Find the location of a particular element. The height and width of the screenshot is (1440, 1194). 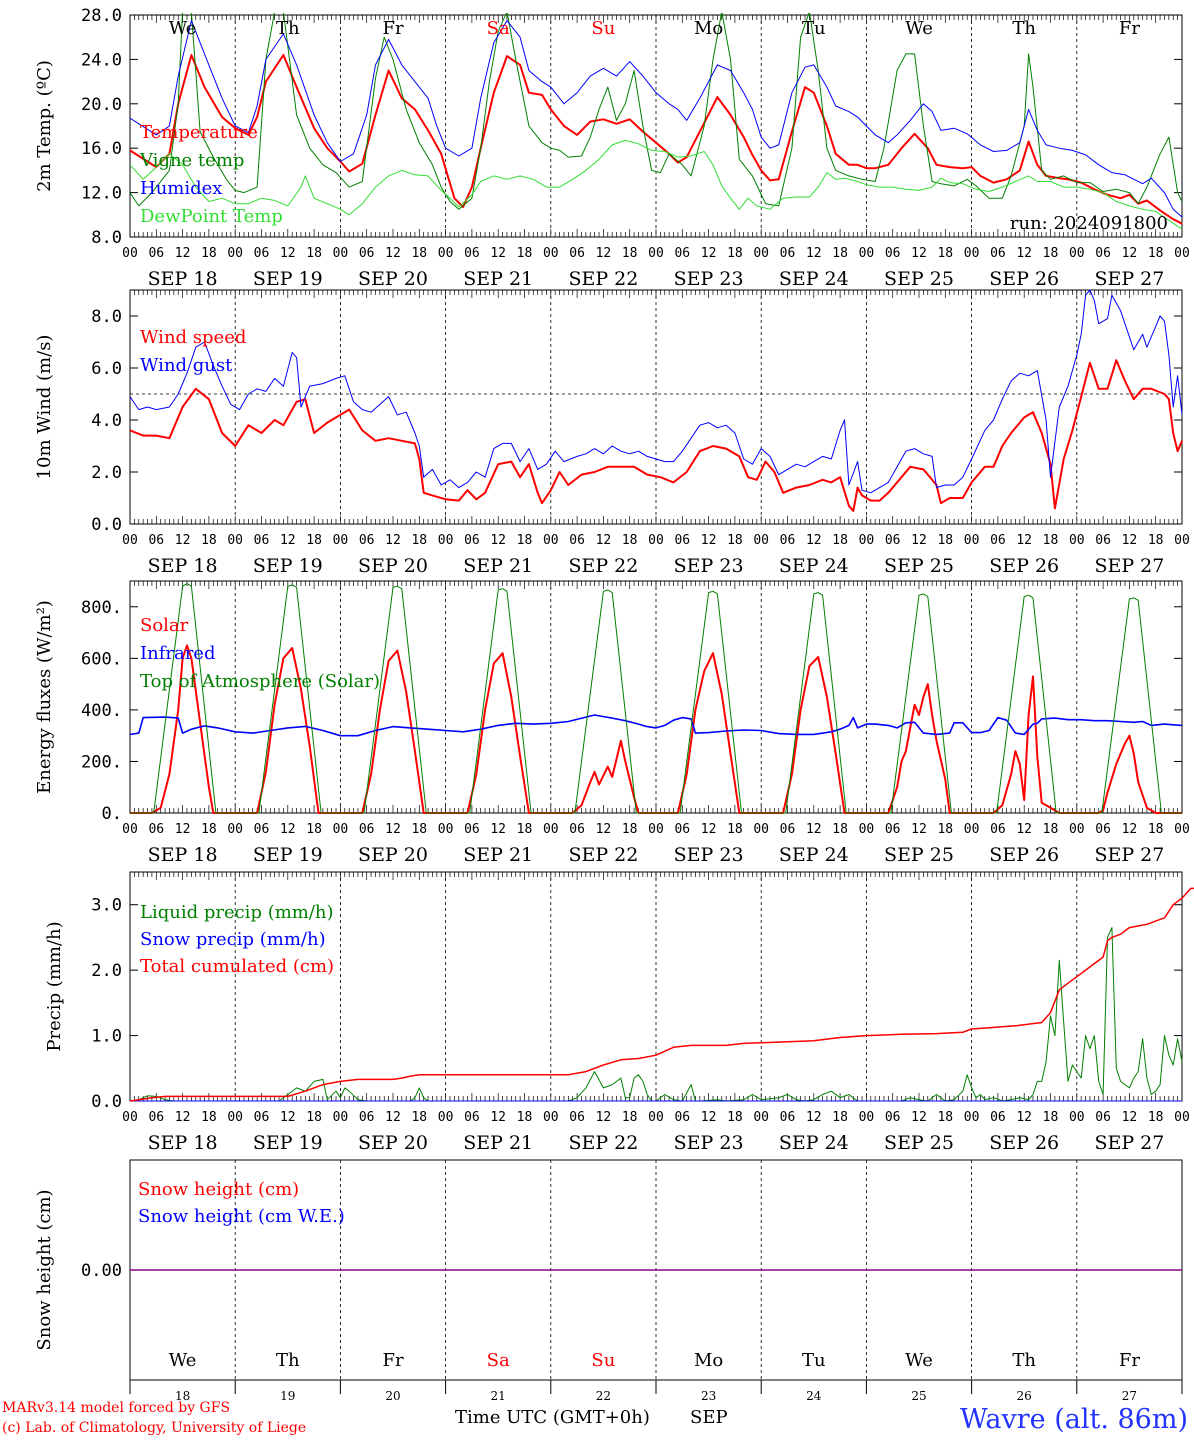

day-name: Tu is located at coordinates (814, 1360).